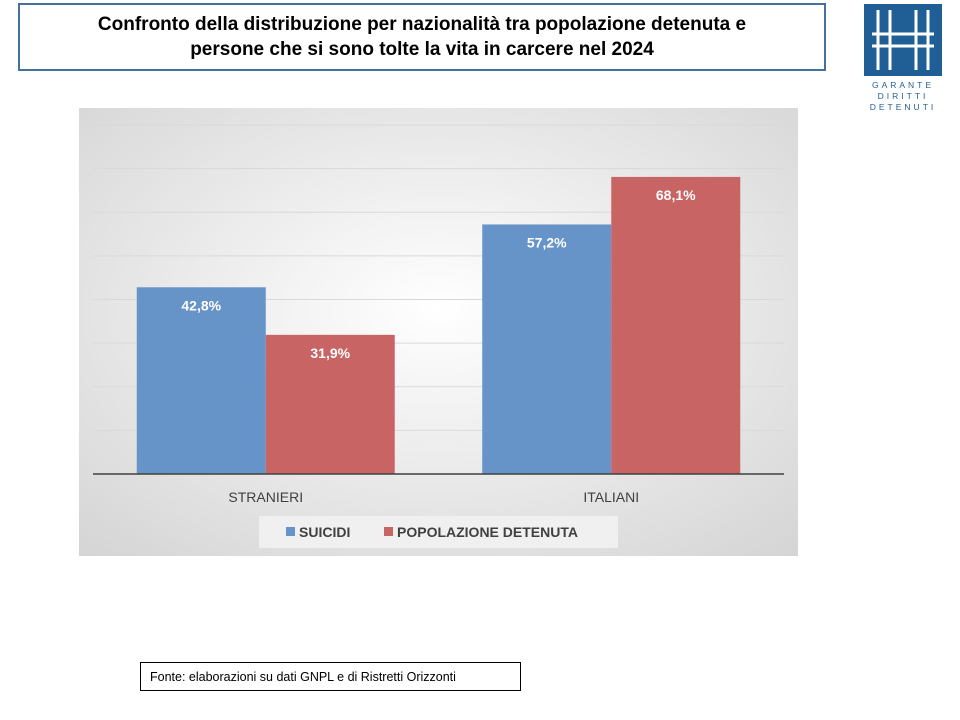 This screenshot has width=960, height=720. I want to click on legend-background, so click(438, 532).